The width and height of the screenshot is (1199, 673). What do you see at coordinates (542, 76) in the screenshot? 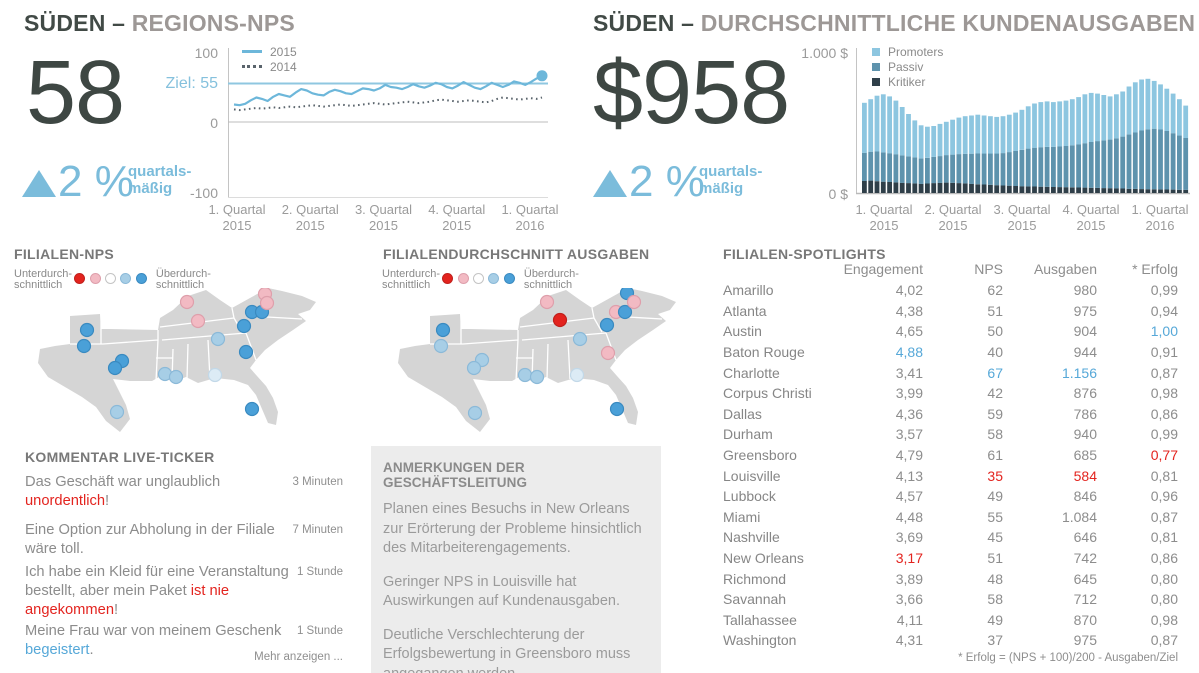
I see `current-value-dot` at bounding box center [542, 76].